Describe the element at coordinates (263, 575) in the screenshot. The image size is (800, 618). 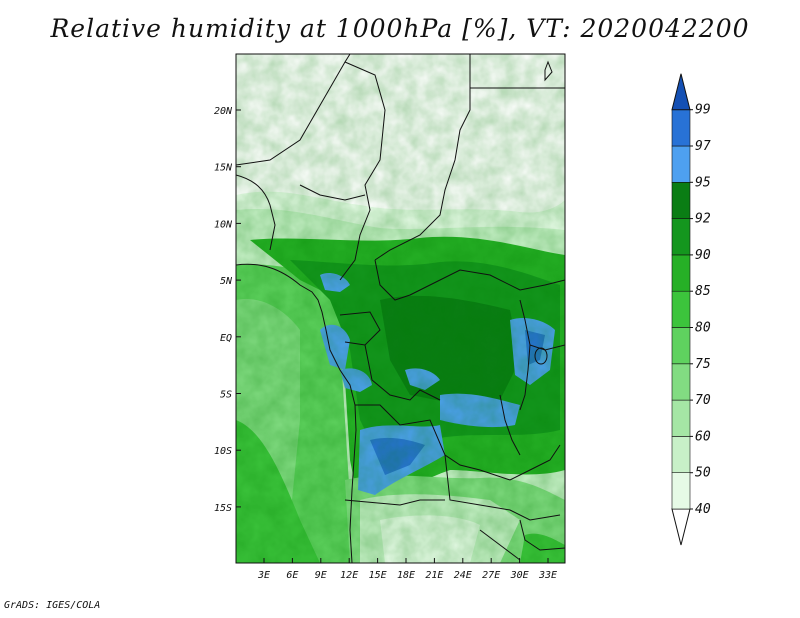
I see `longitude-tick-label: 3E` at that location.